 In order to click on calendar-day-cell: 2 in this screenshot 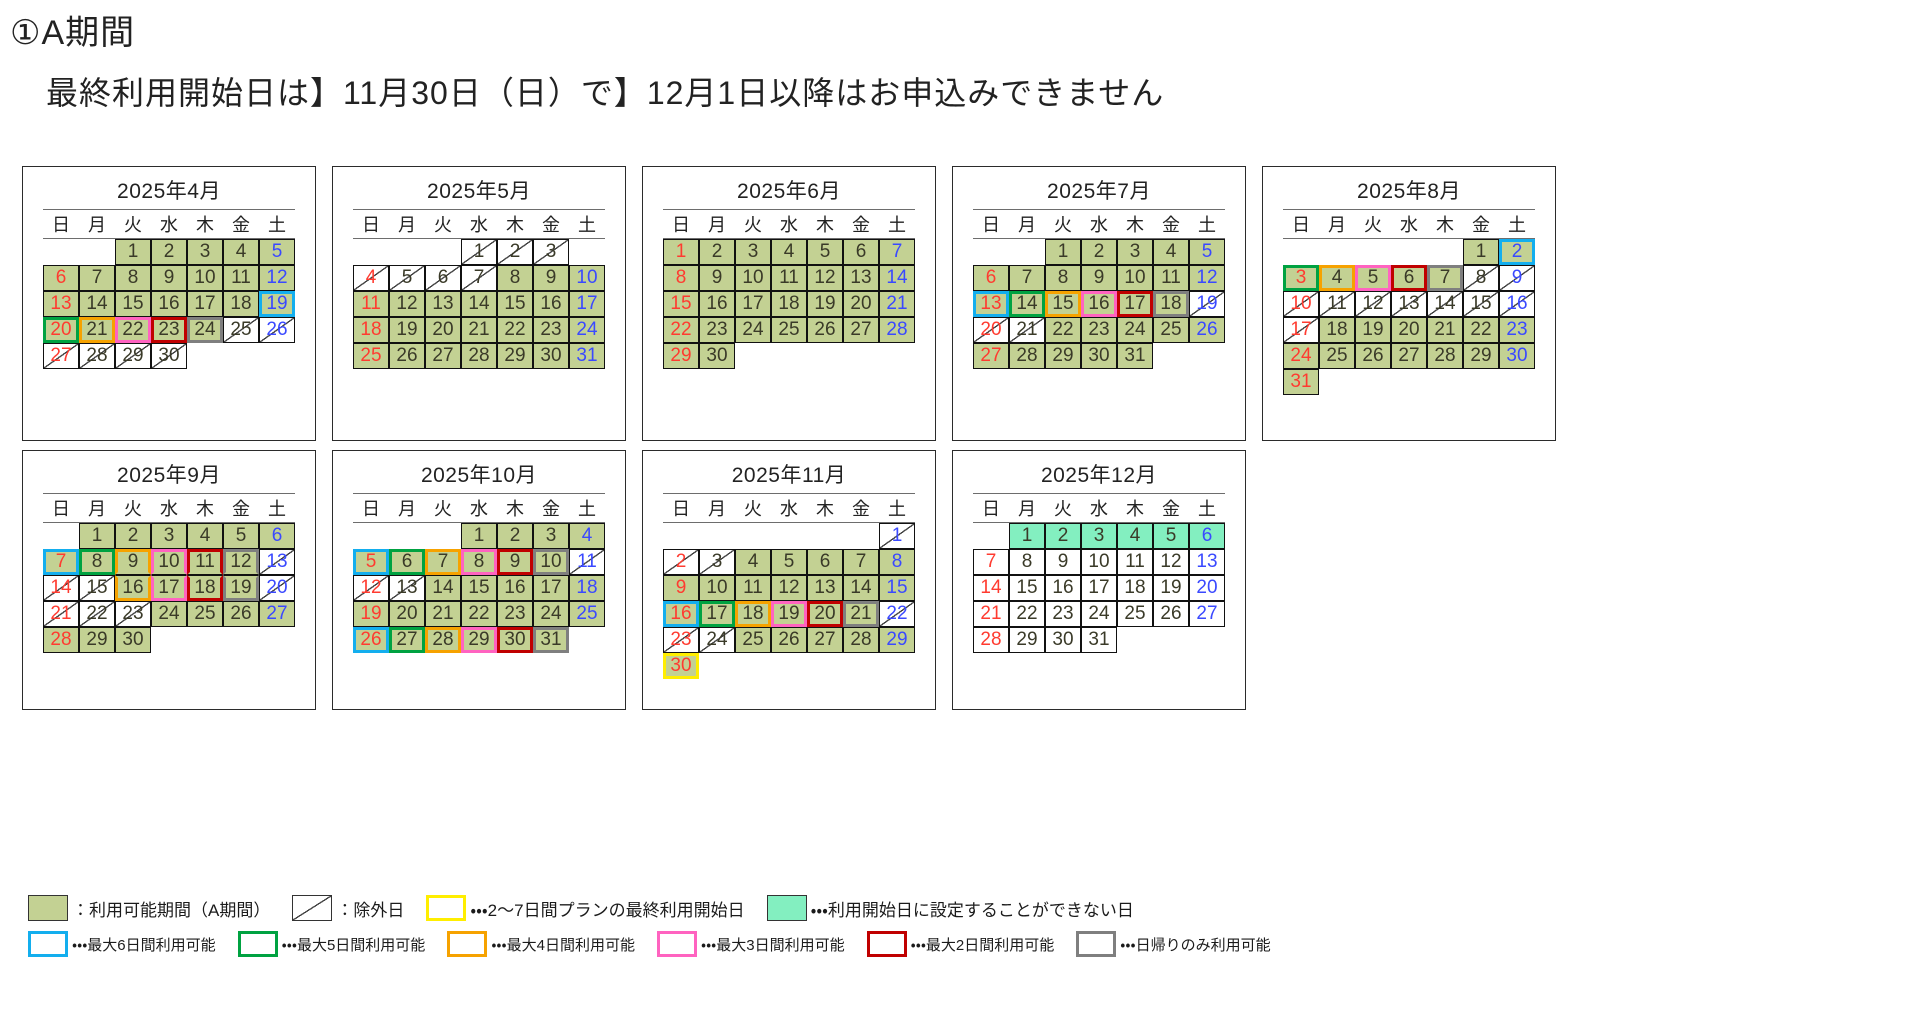, I will do `click(169, 252)`.